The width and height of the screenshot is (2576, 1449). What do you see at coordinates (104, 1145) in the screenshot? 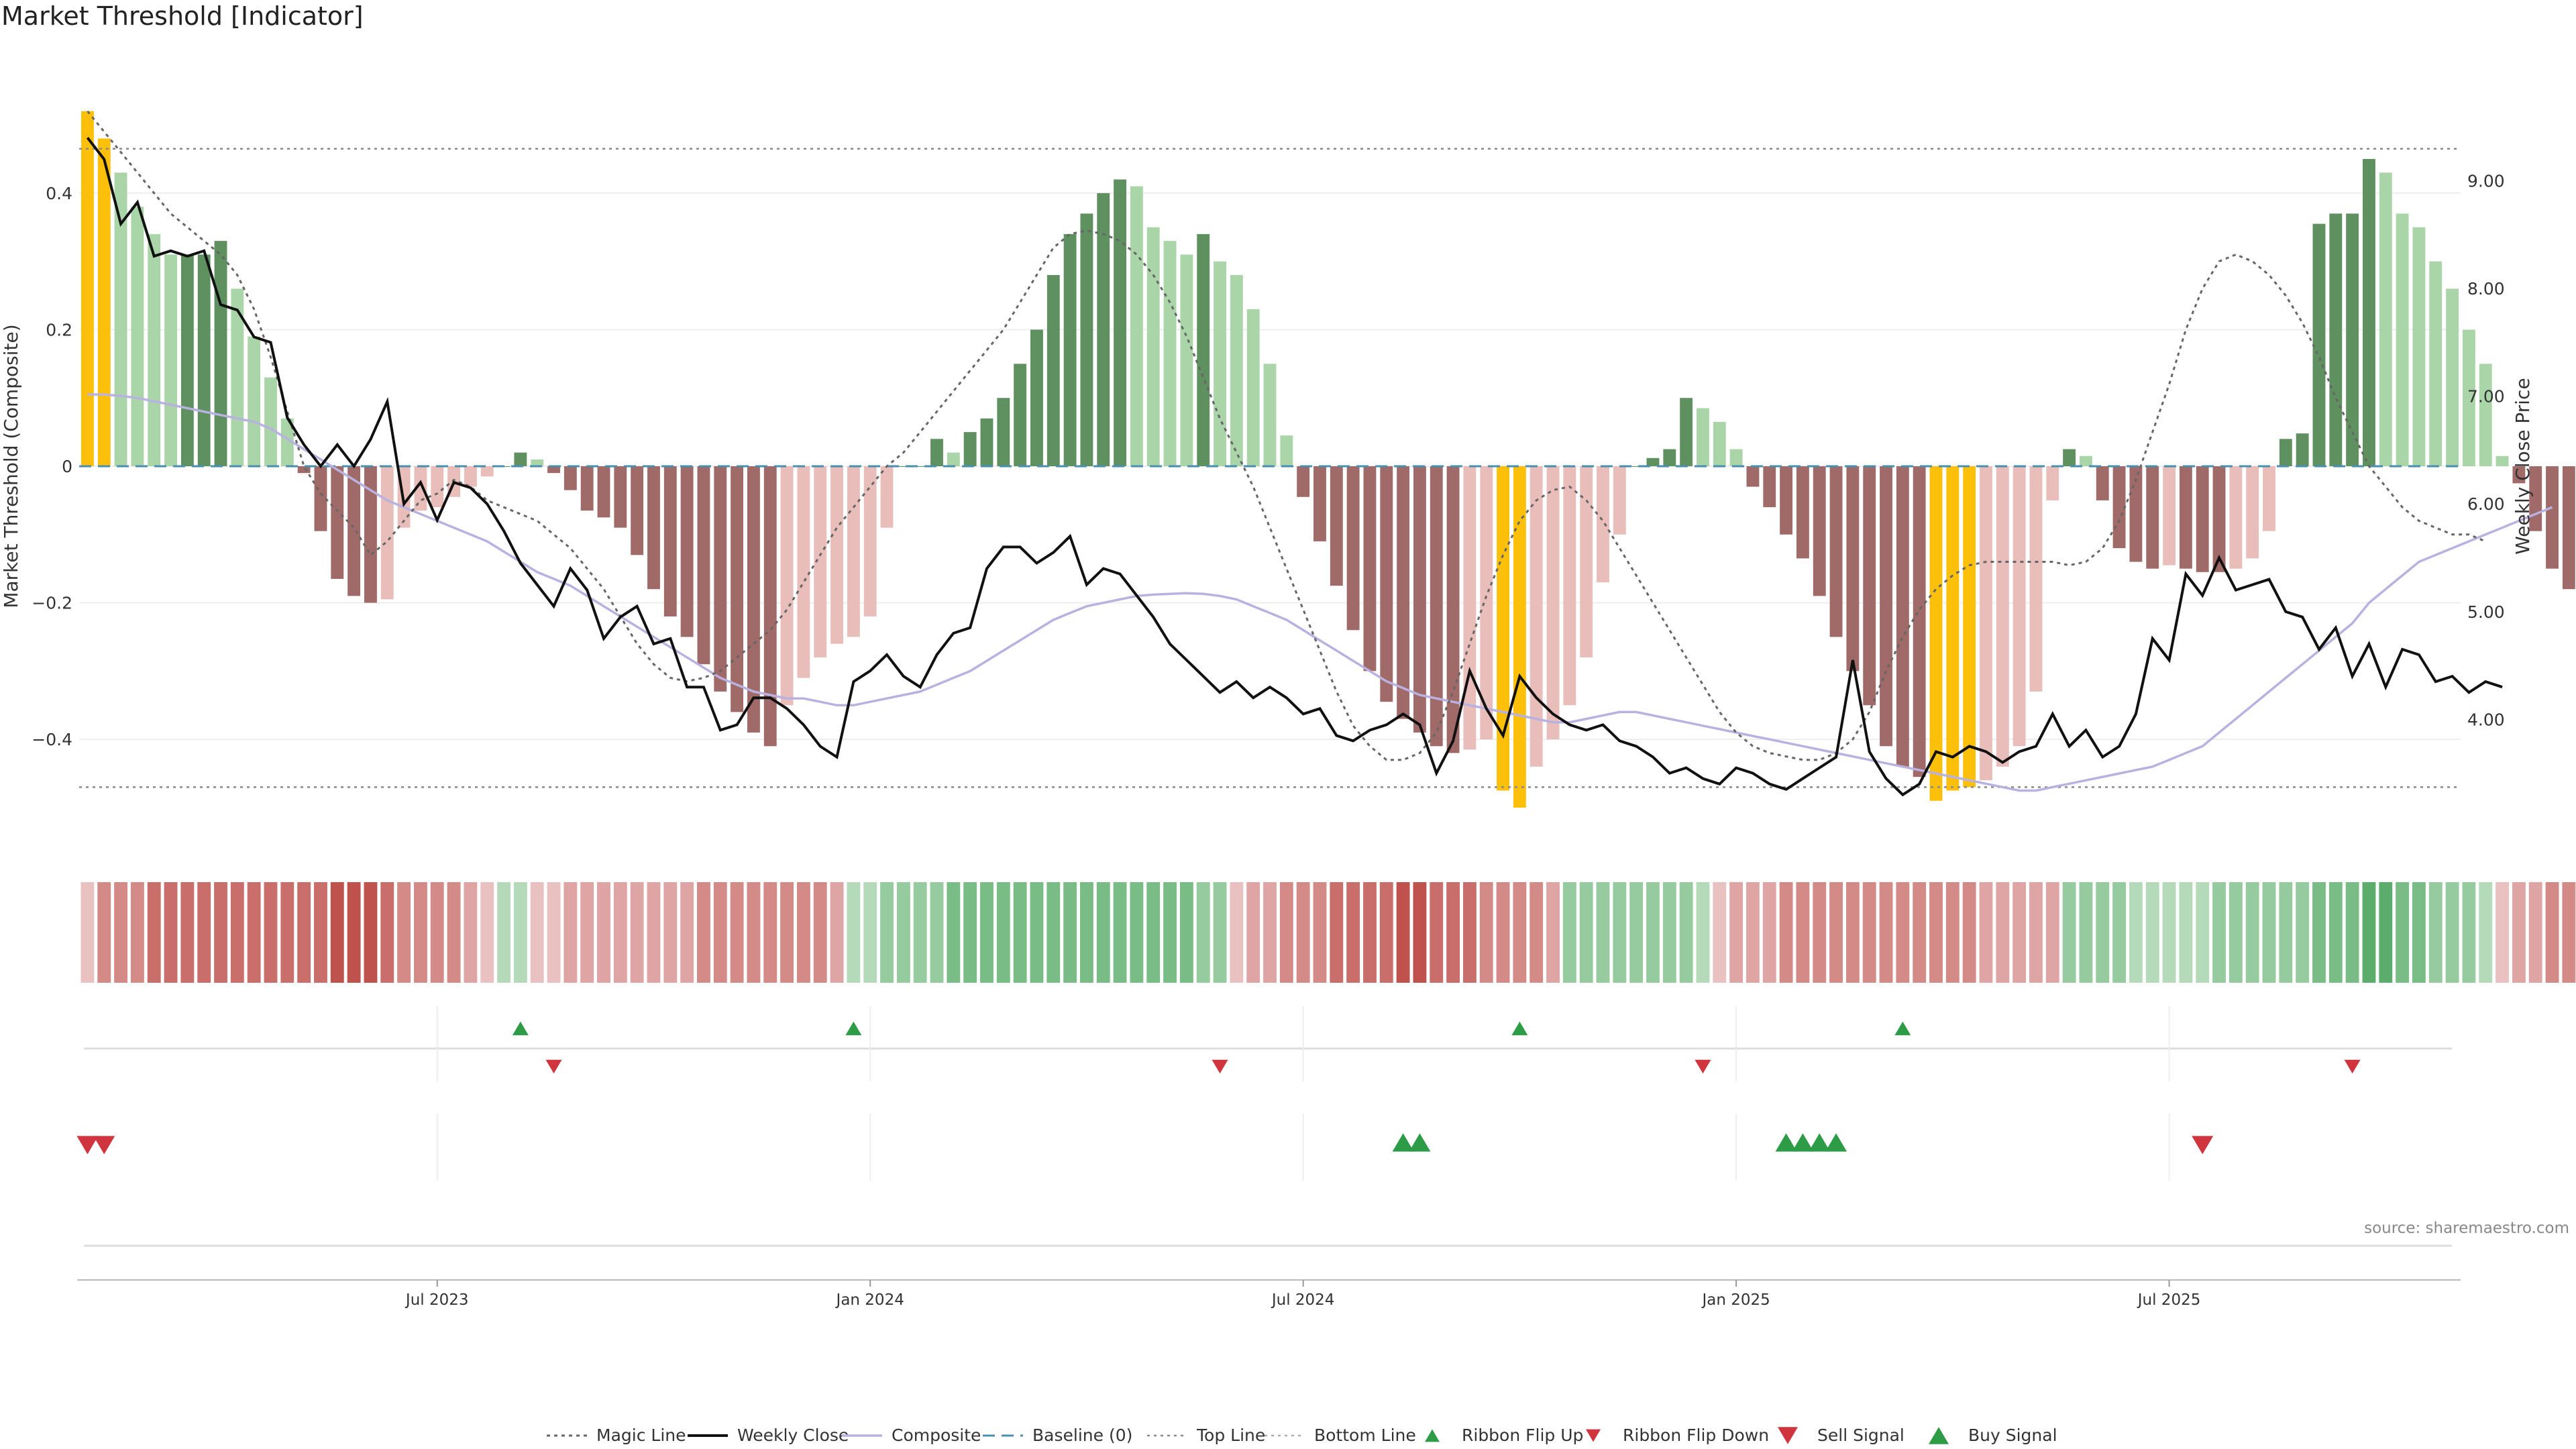
I see `sell-signal-marker` at bounding box center [104, 1145].